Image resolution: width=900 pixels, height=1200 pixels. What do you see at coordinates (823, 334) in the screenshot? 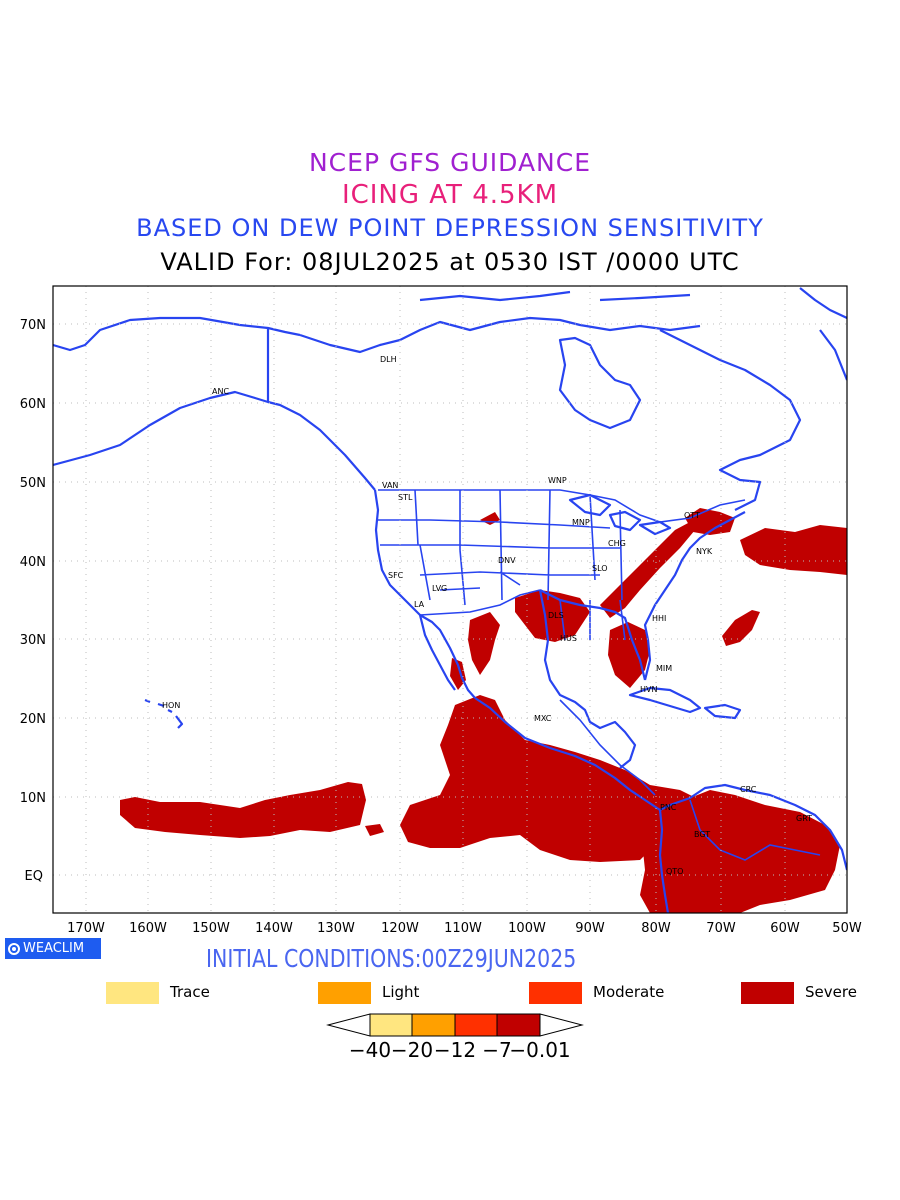
I see `coast-greenland` at bounding box center [823, 334].